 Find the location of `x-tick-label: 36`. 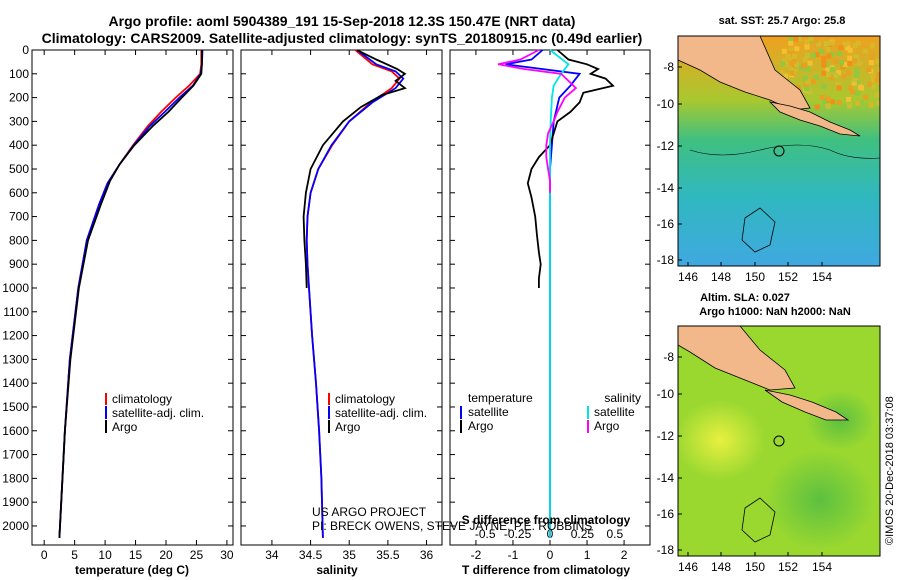

x-tick-label: 36 is located at coordinates (427, 555).